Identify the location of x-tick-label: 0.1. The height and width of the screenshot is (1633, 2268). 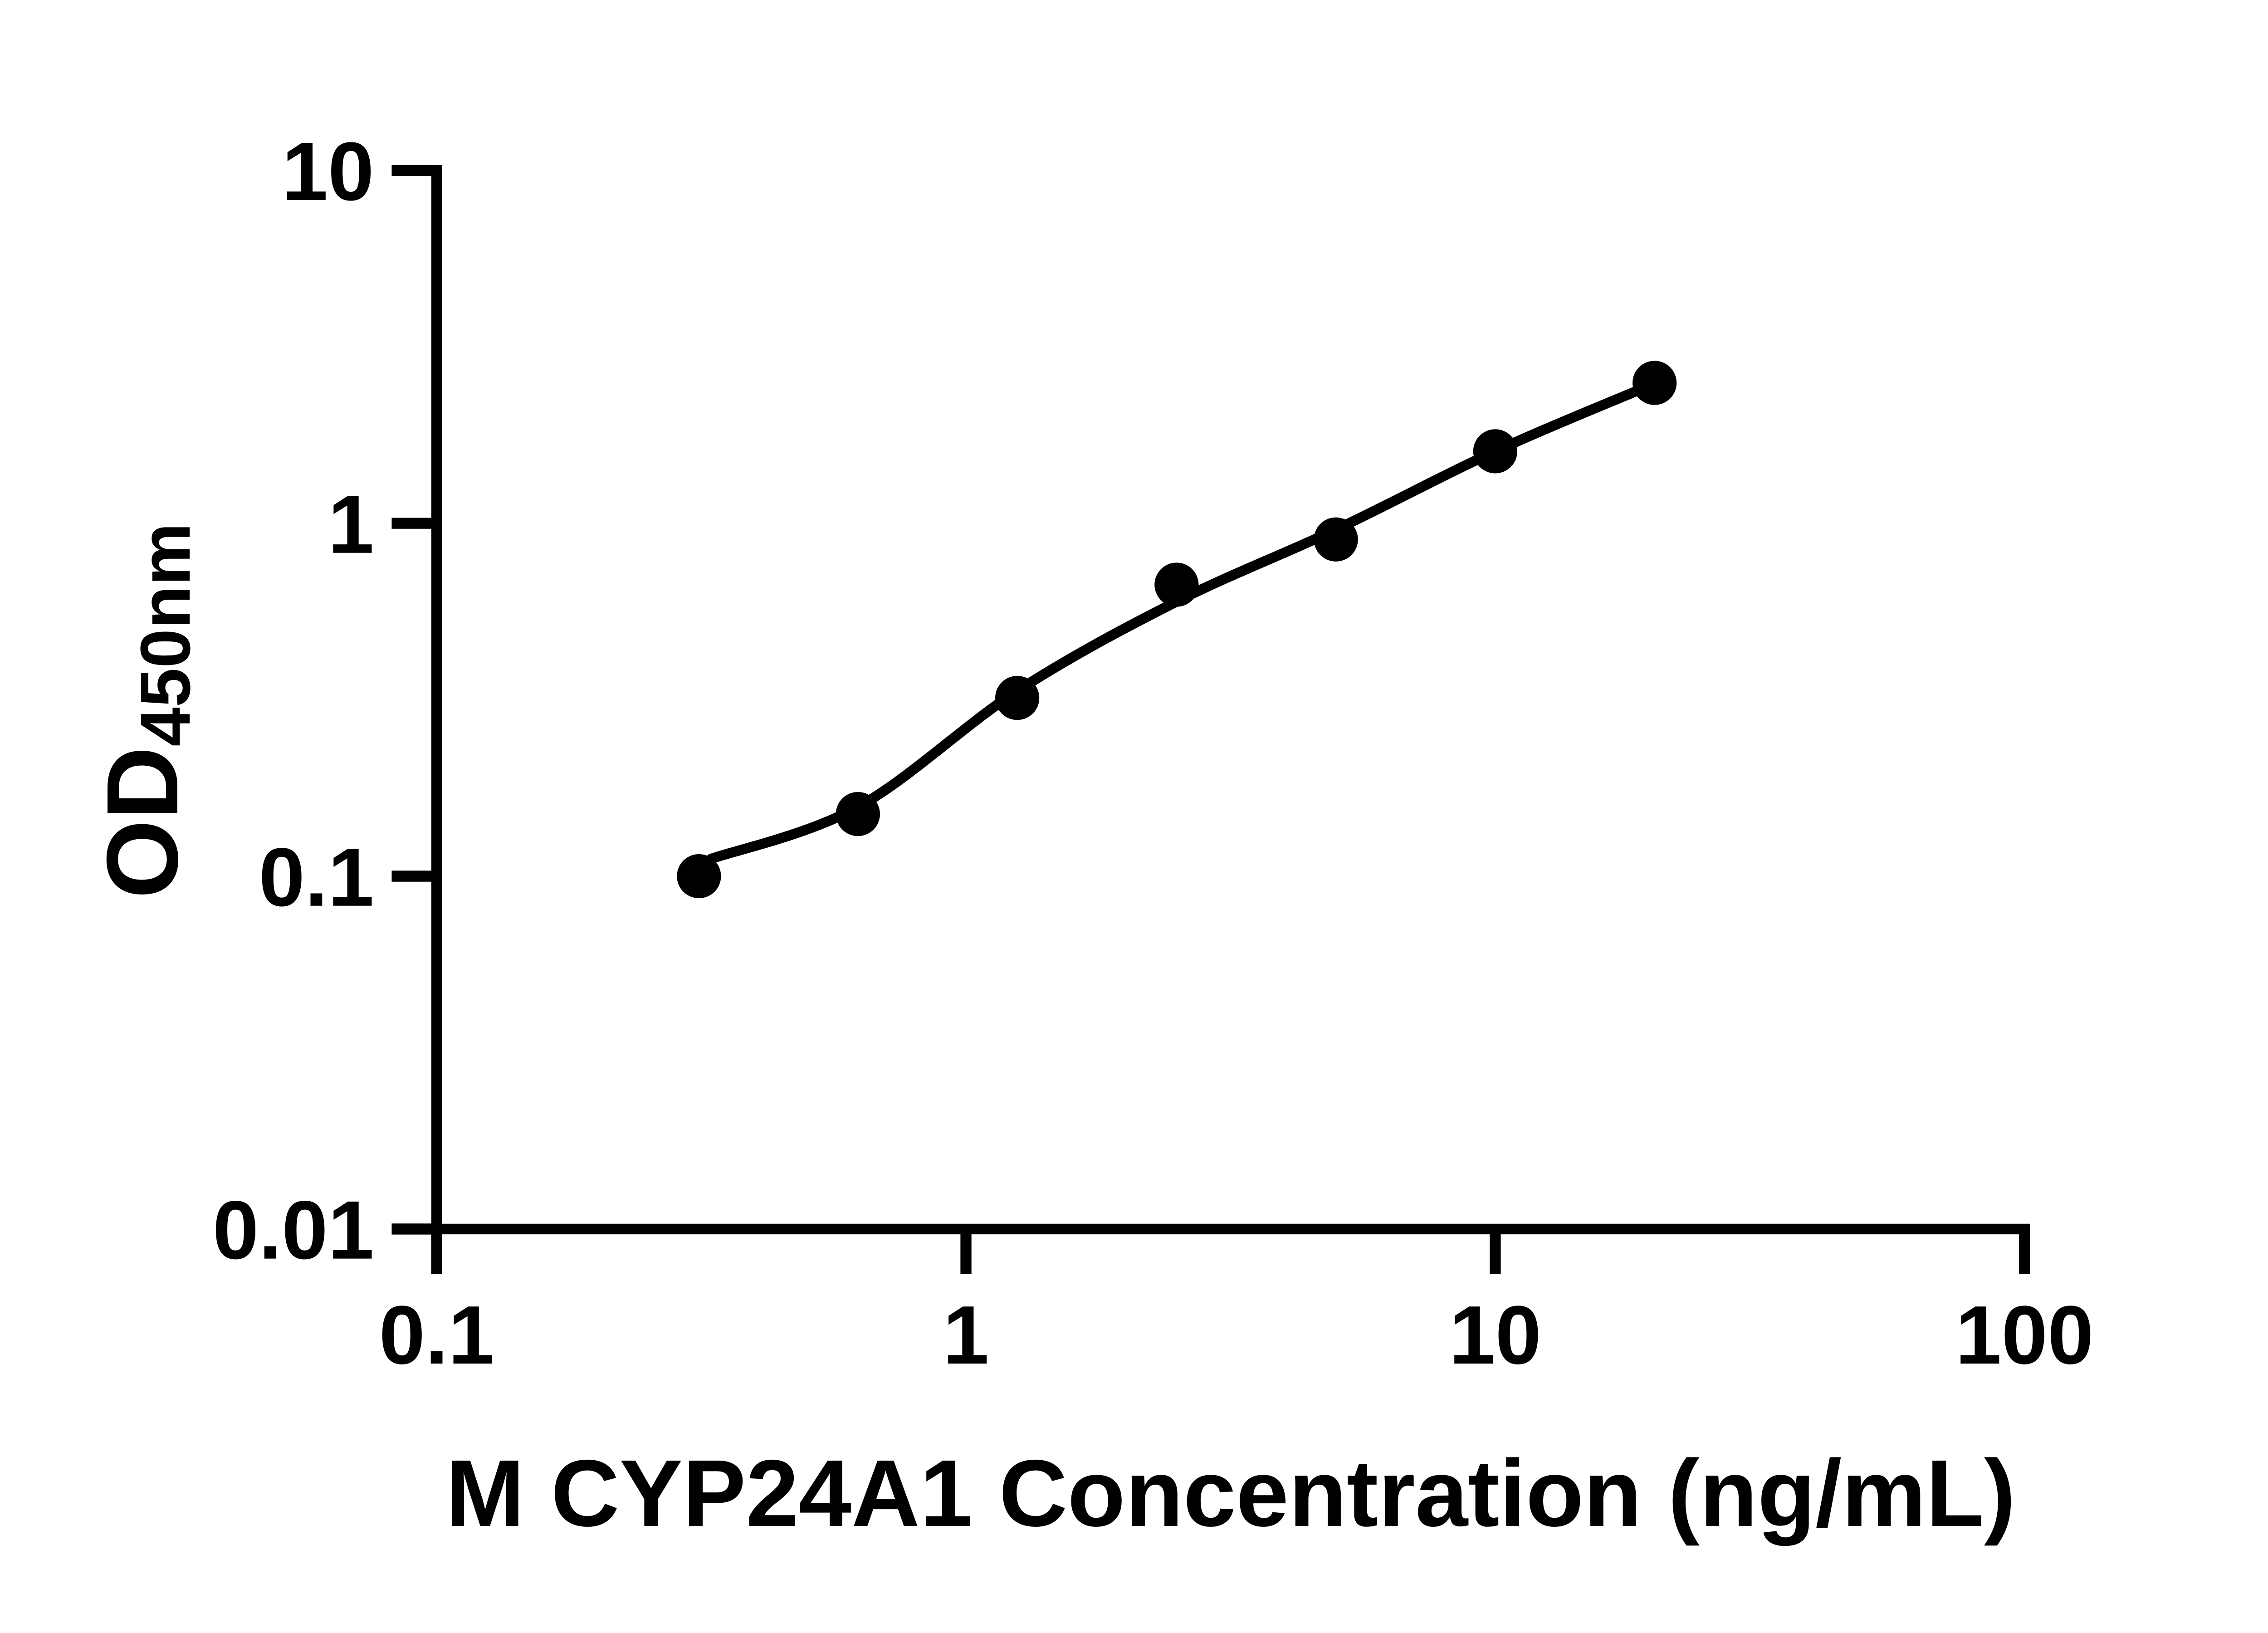
(436, 1335).